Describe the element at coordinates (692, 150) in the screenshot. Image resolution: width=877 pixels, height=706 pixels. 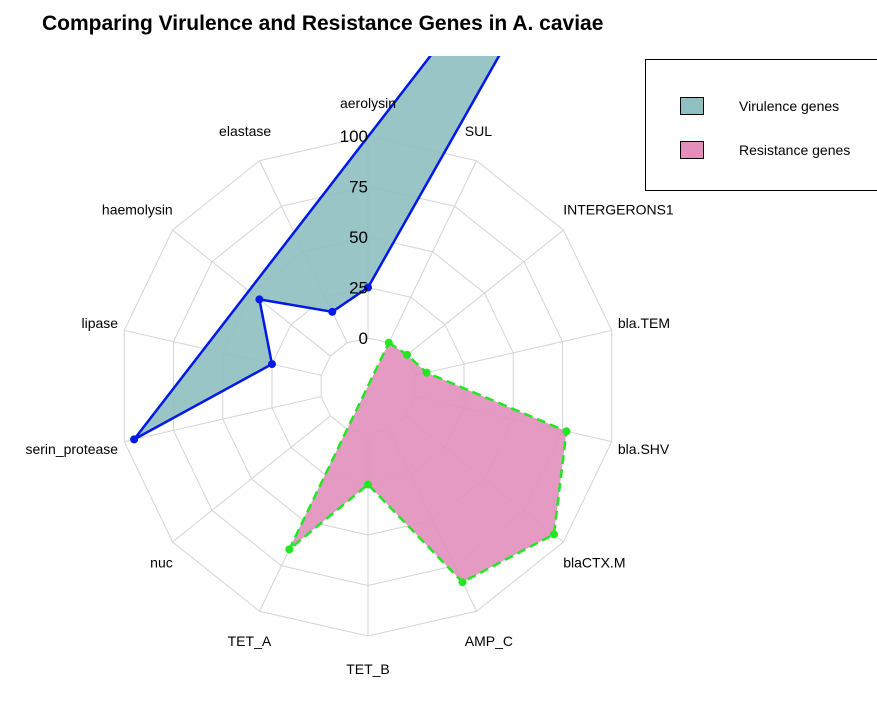
I see `legend-swatch-resistance` at that location.